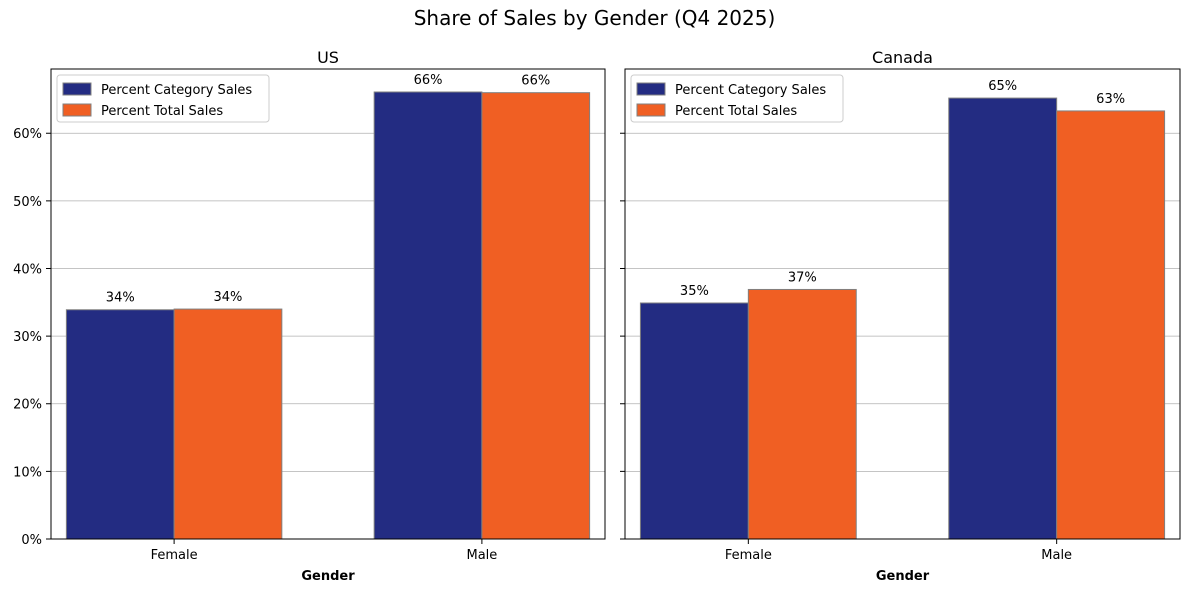 This screenshot has height=592, width=1189. I want to click on y-tick-label: 40%, so click(27, 269).